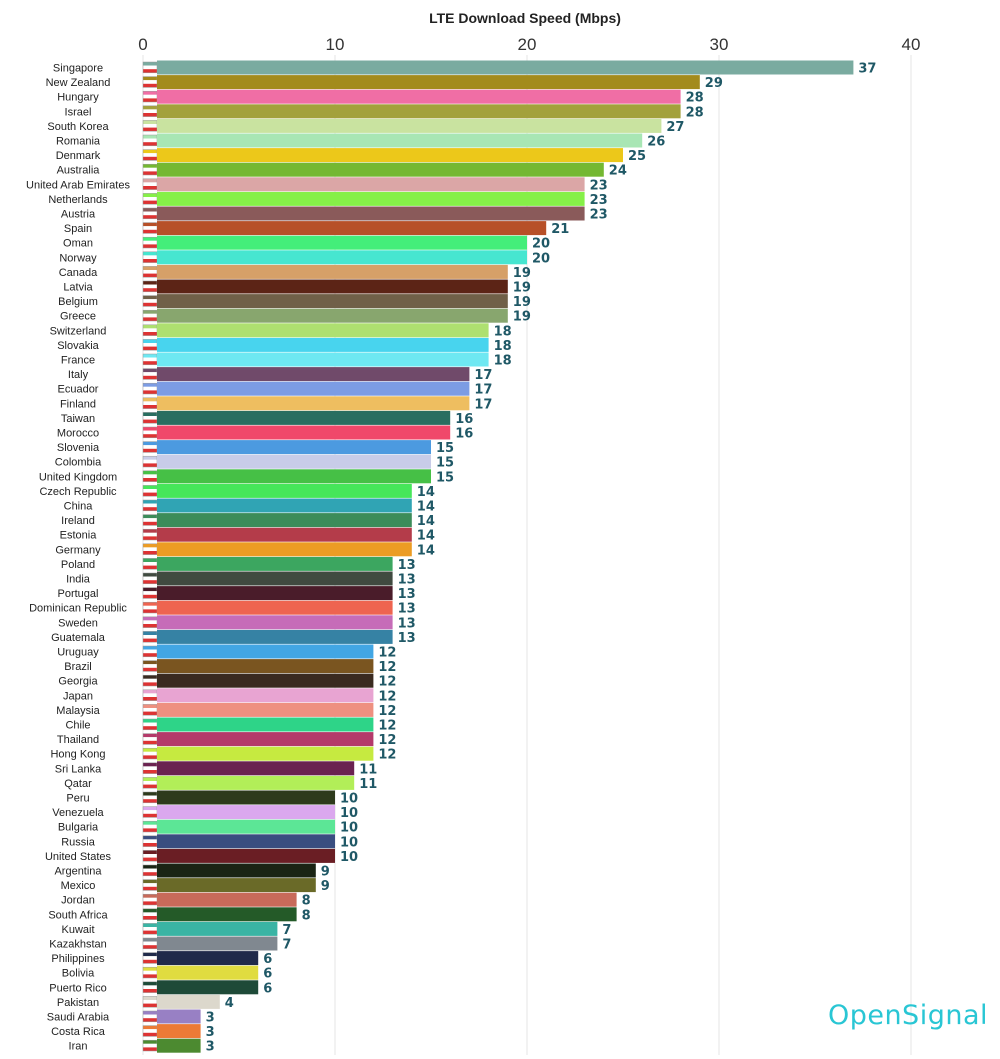  I want to click on country-label: Brazil, so click(78, 667).